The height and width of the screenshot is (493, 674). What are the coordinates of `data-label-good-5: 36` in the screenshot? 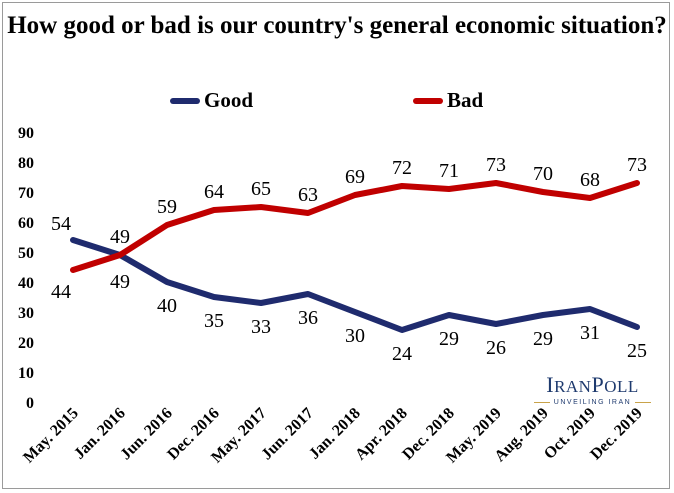 It's located at (308, 318).